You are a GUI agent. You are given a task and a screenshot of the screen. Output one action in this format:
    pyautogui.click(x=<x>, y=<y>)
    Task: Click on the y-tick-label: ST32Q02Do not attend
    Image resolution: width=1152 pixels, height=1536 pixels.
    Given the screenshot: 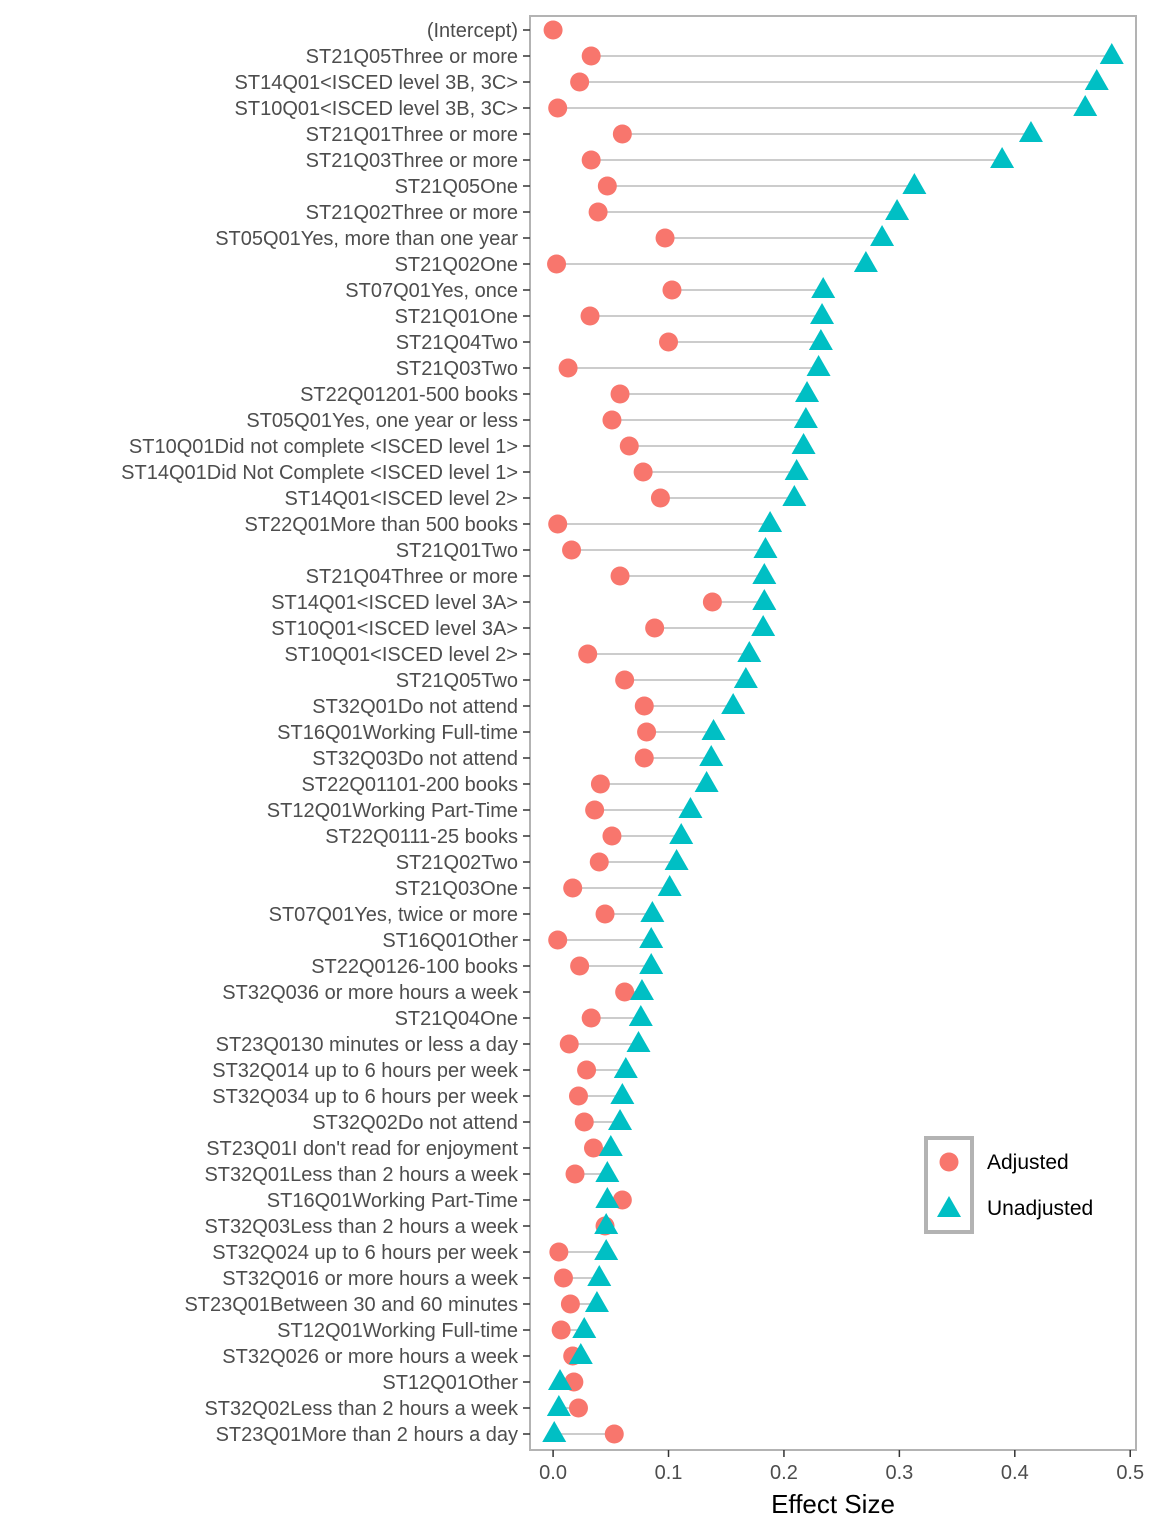 What is the action you would take?
    pyautogui.click(x=415, y=1123)
    